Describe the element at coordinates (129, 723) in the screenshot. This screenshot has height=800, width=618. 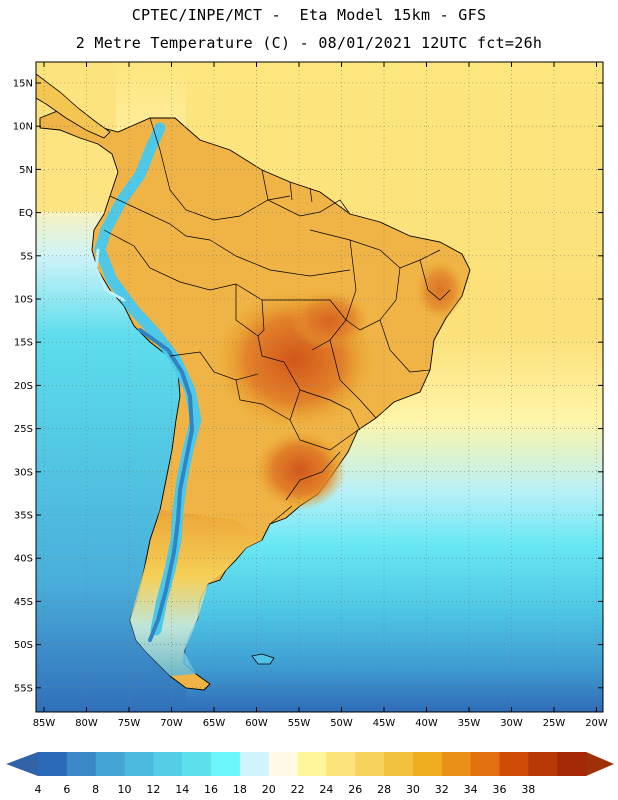
I see `lon-label: 75W` at that location.